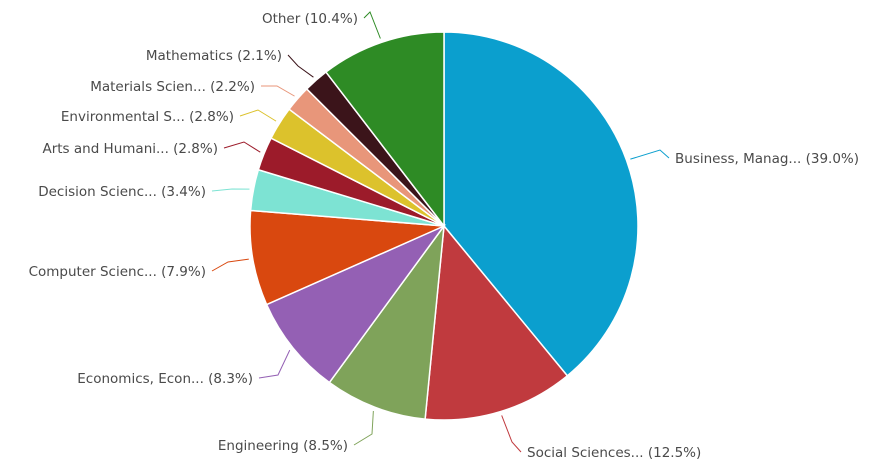 The width and height of the screenshot is (875, 460). What do you see at coordinates (372, 25) in the screenshot?
I see `leader-line-other` at bounding box center [372, 25].